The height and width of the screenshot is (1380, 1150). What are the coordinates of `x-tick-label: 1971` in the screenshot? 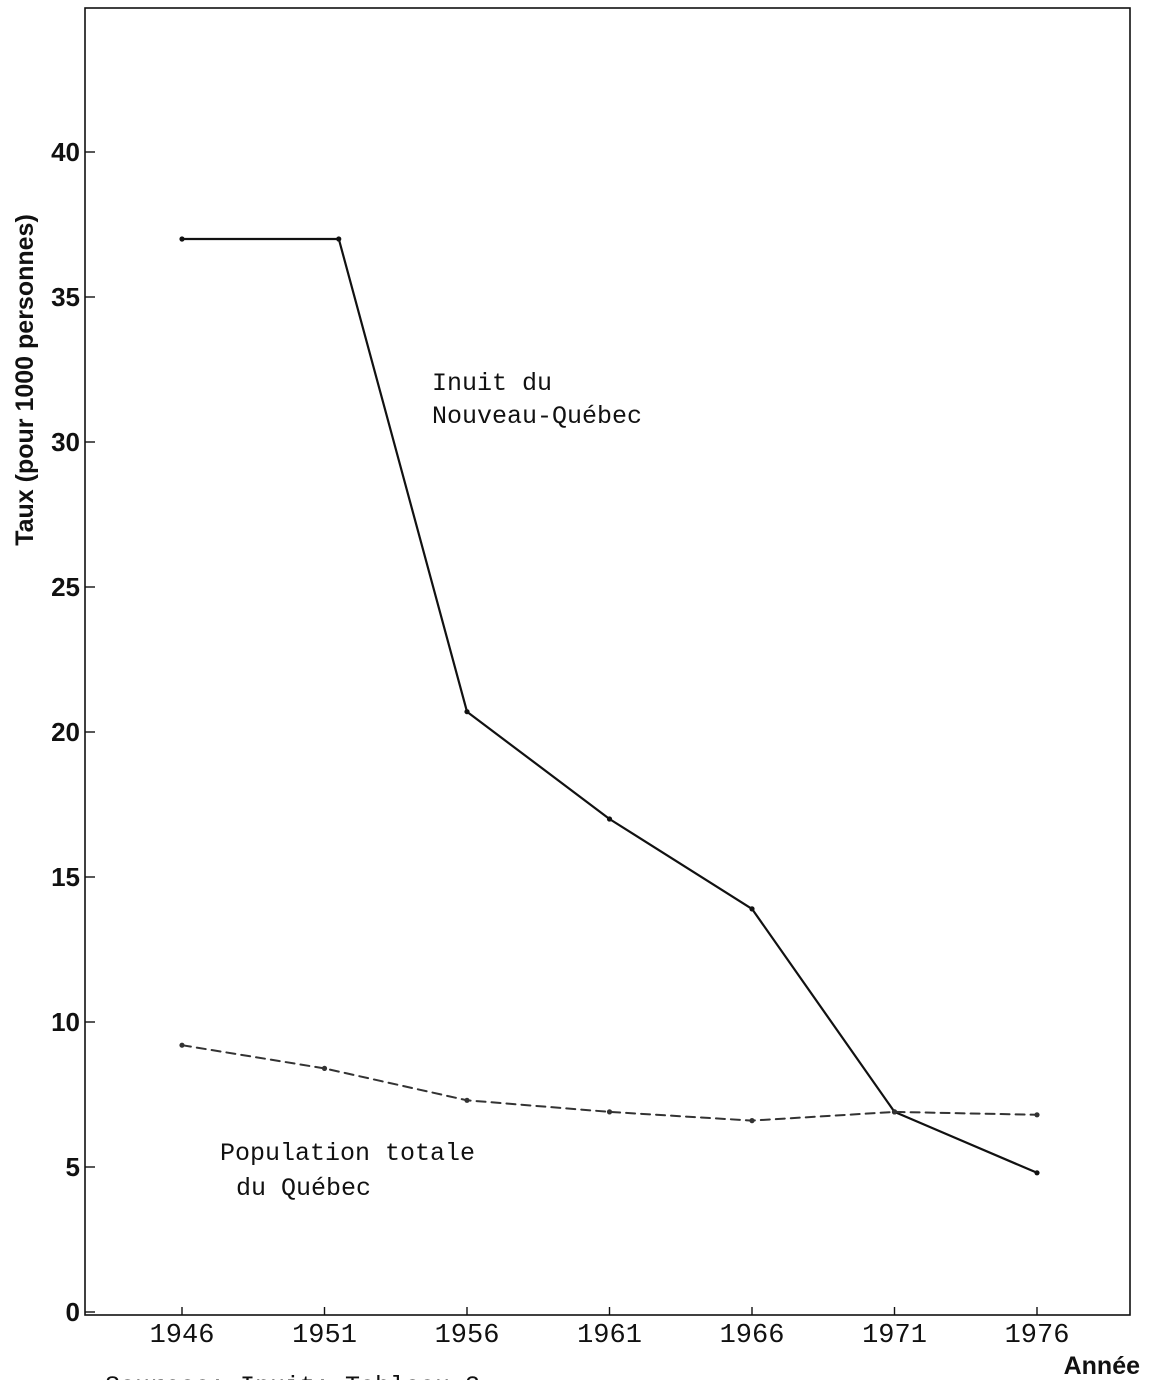 It's located at (894, 1336).